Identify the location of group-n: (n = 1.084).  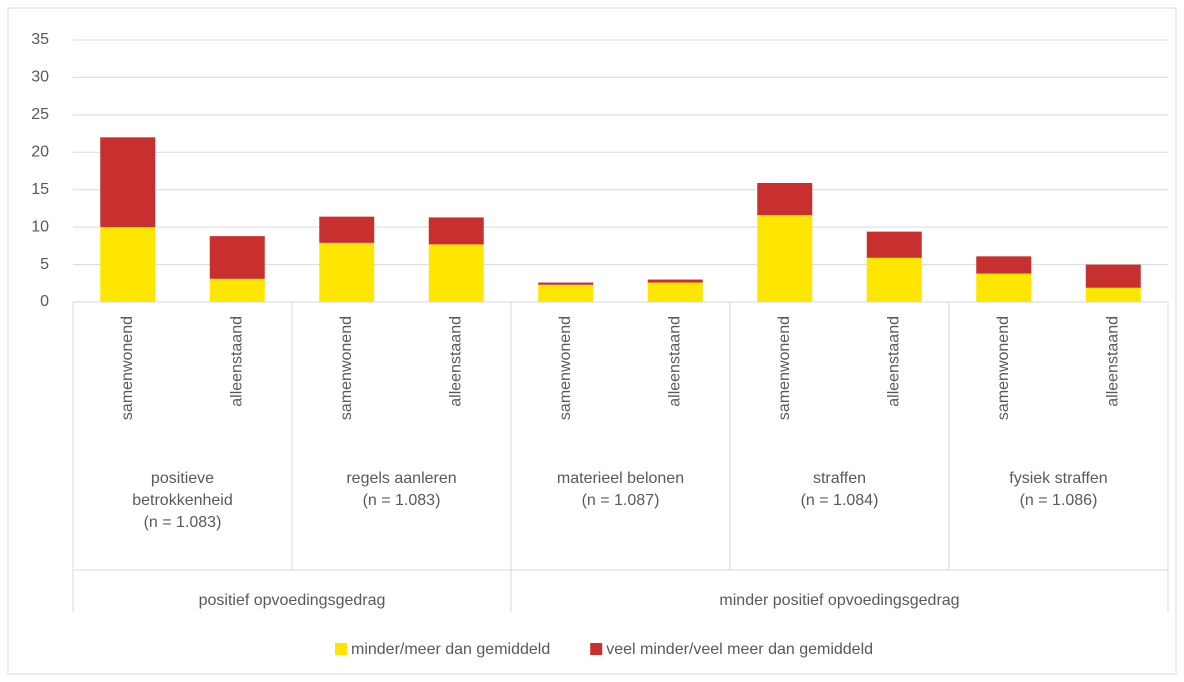
(839, 500).